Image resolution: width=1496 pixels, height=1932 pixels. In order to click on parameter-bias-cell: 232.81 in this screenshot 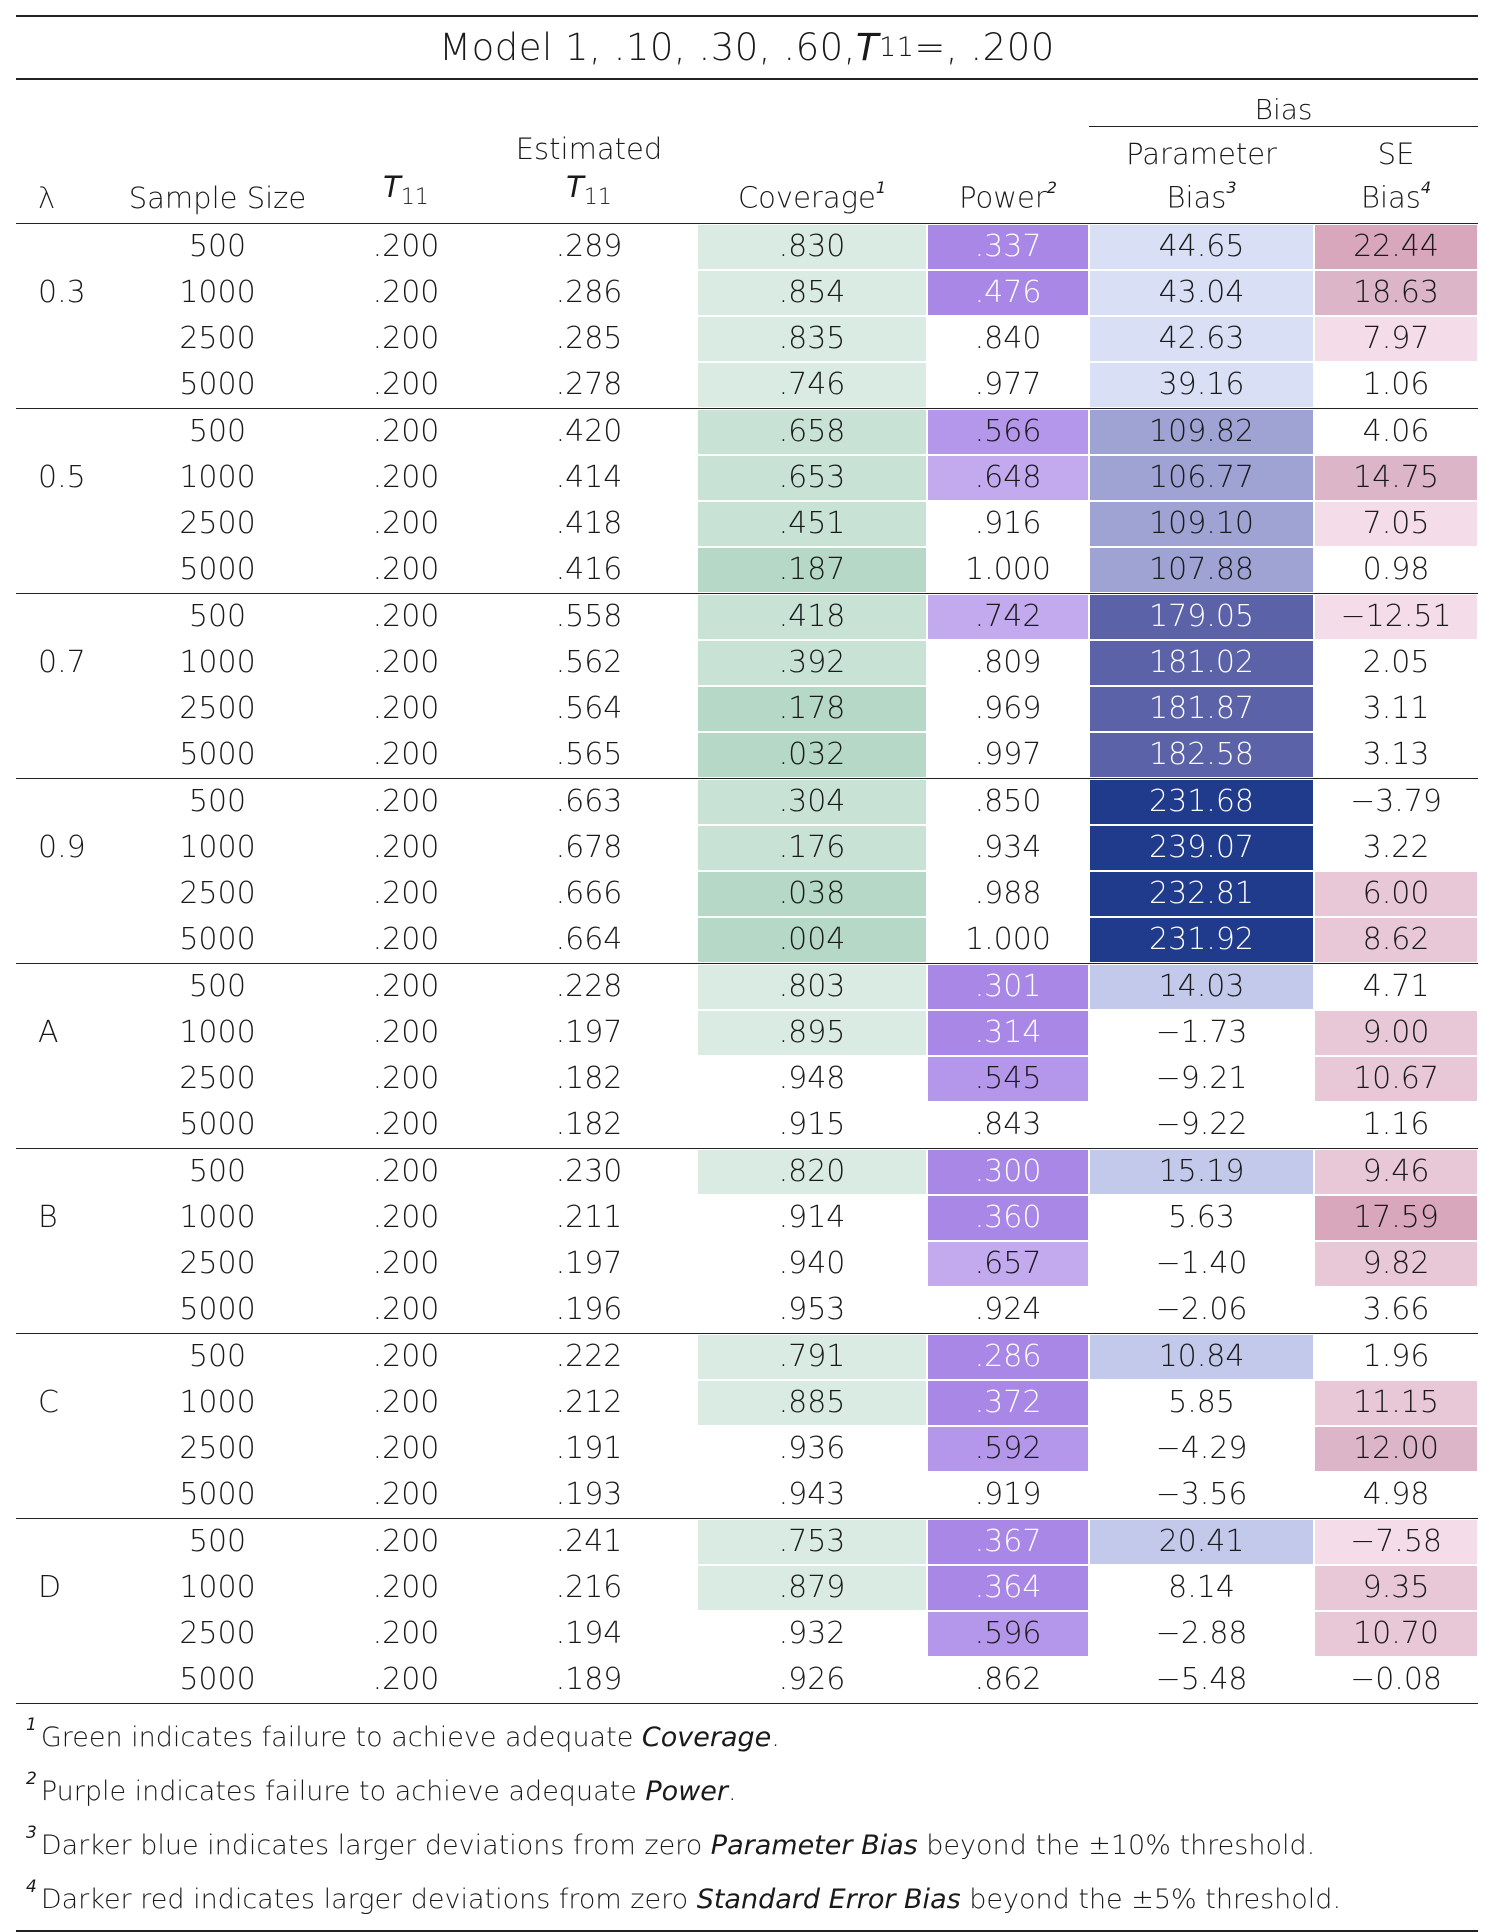, I will do `click(1201, 894)`.